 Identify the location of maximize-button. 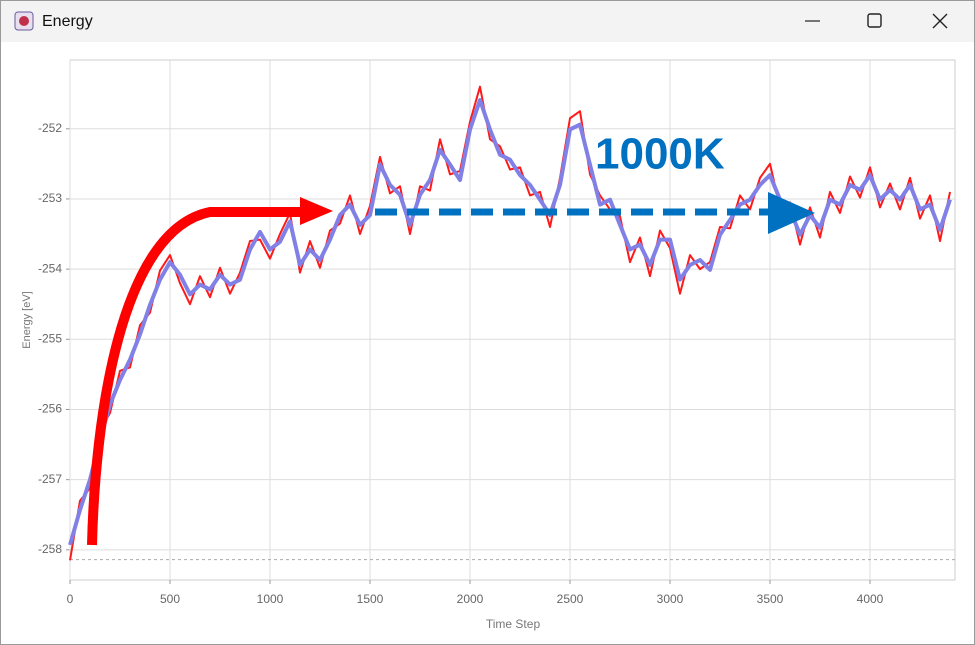
(874, 20).